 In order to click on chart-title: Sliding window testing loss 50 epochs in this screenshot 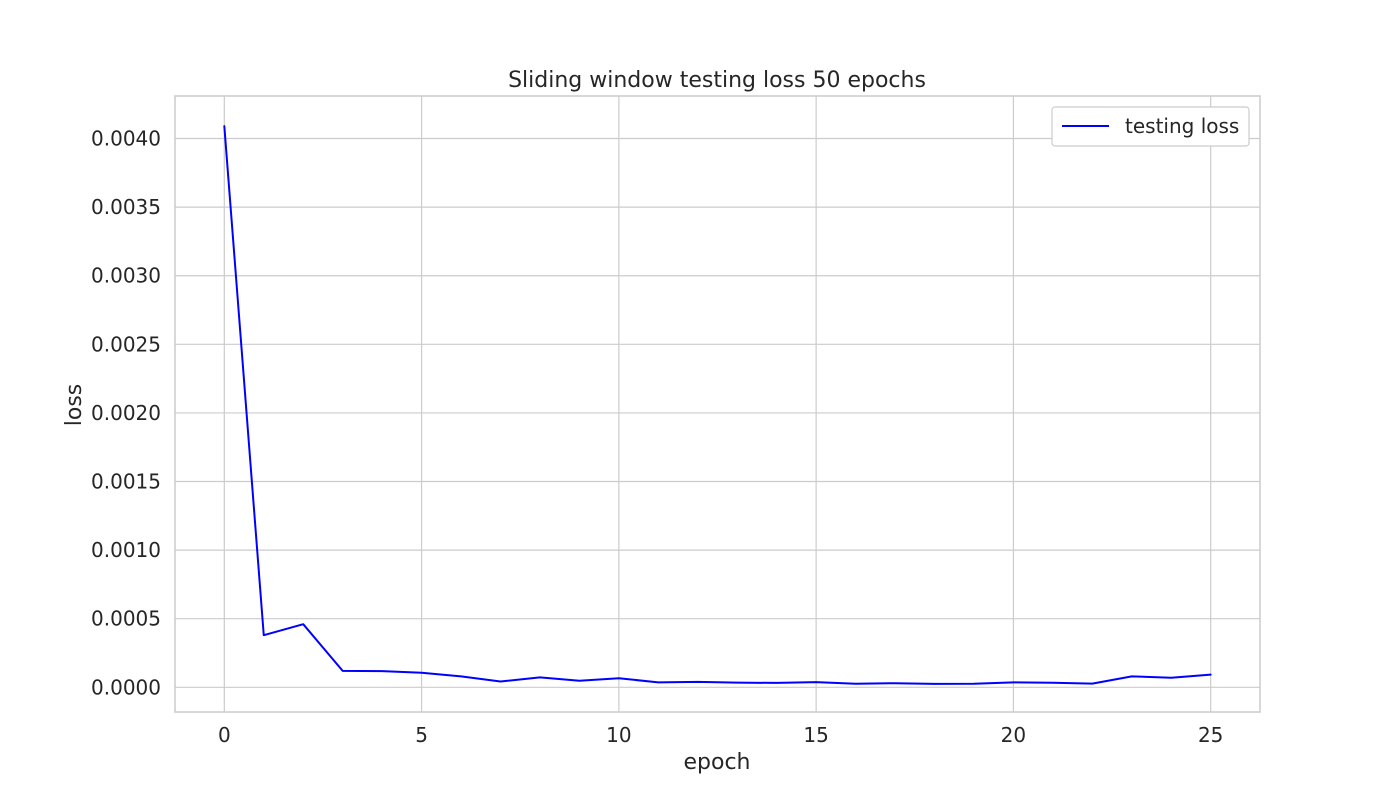, I will do `click(717, 80)`.